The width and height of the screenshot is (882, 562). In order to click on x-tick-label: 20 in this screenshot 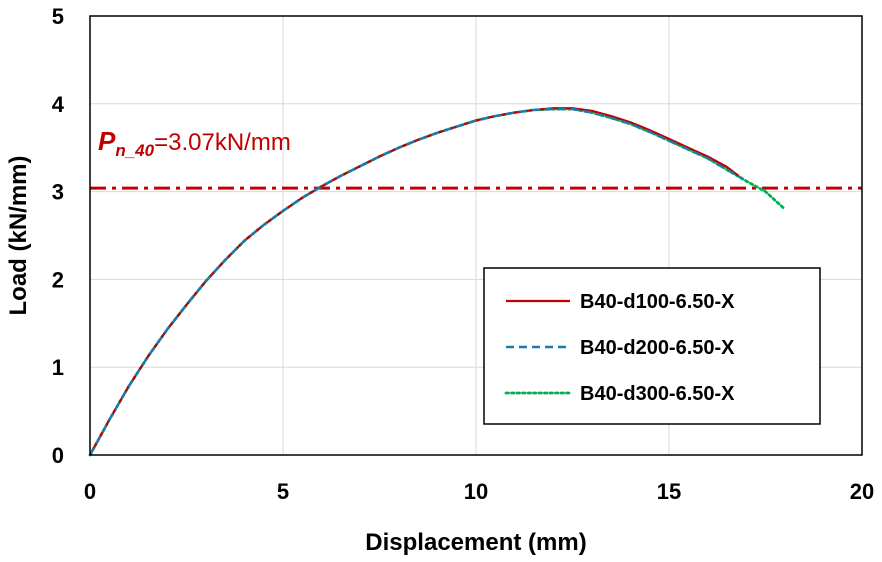, I will do `click(862, 491)`.